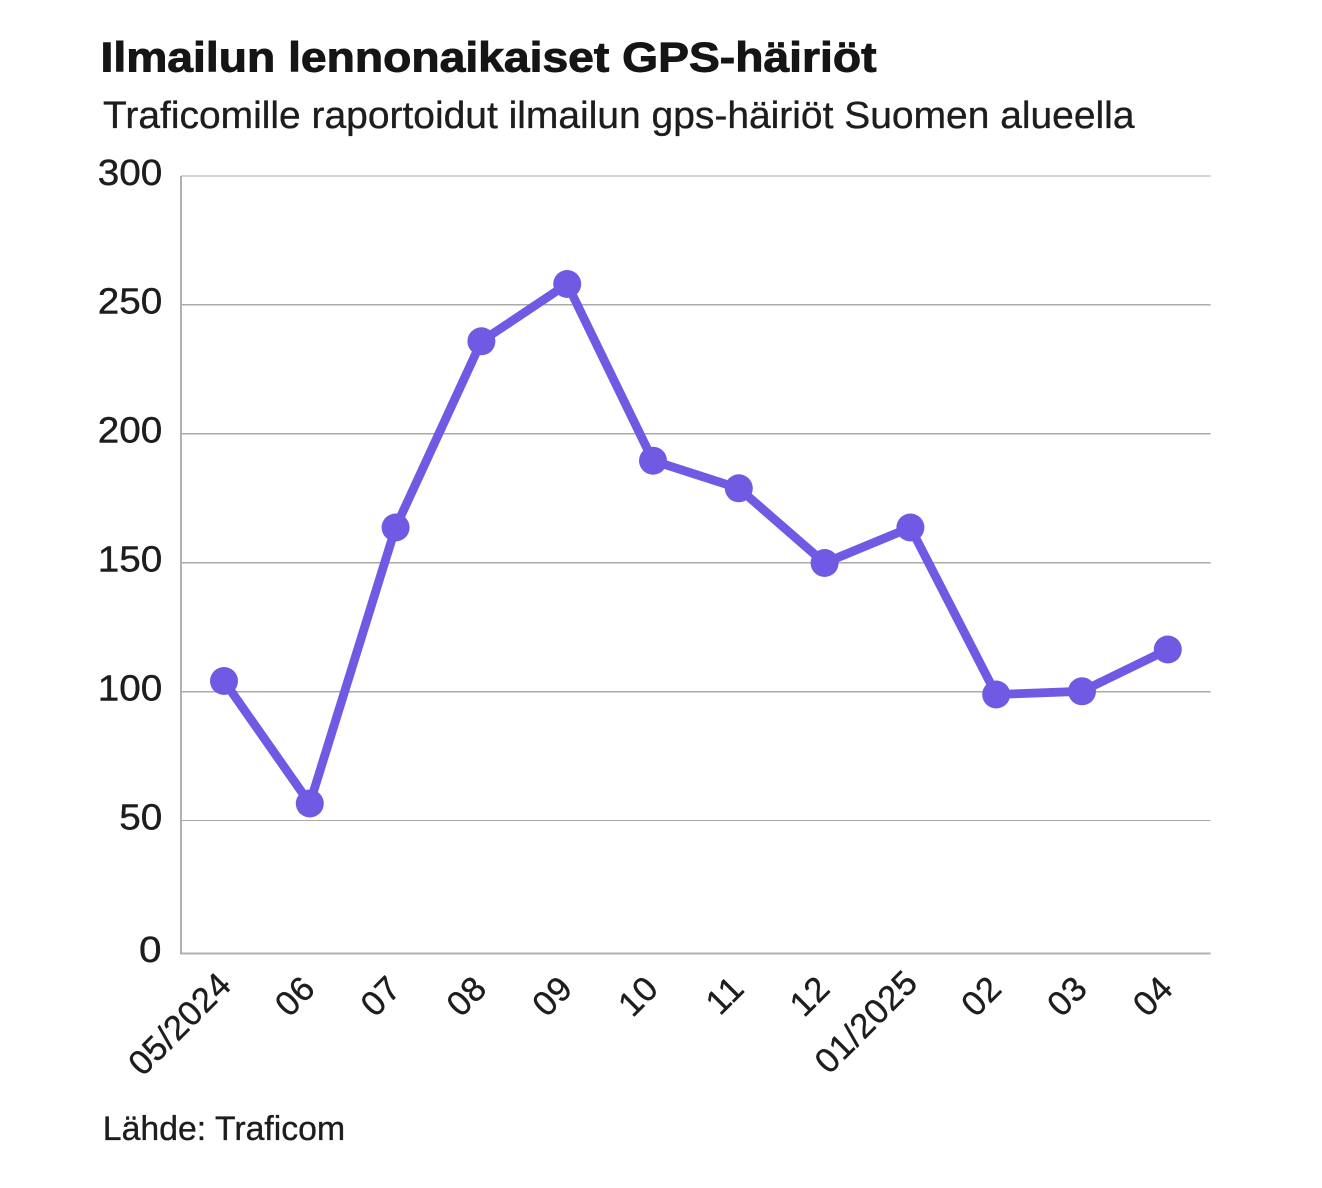  I want to click on svg-text: 100, so click(130, 687).